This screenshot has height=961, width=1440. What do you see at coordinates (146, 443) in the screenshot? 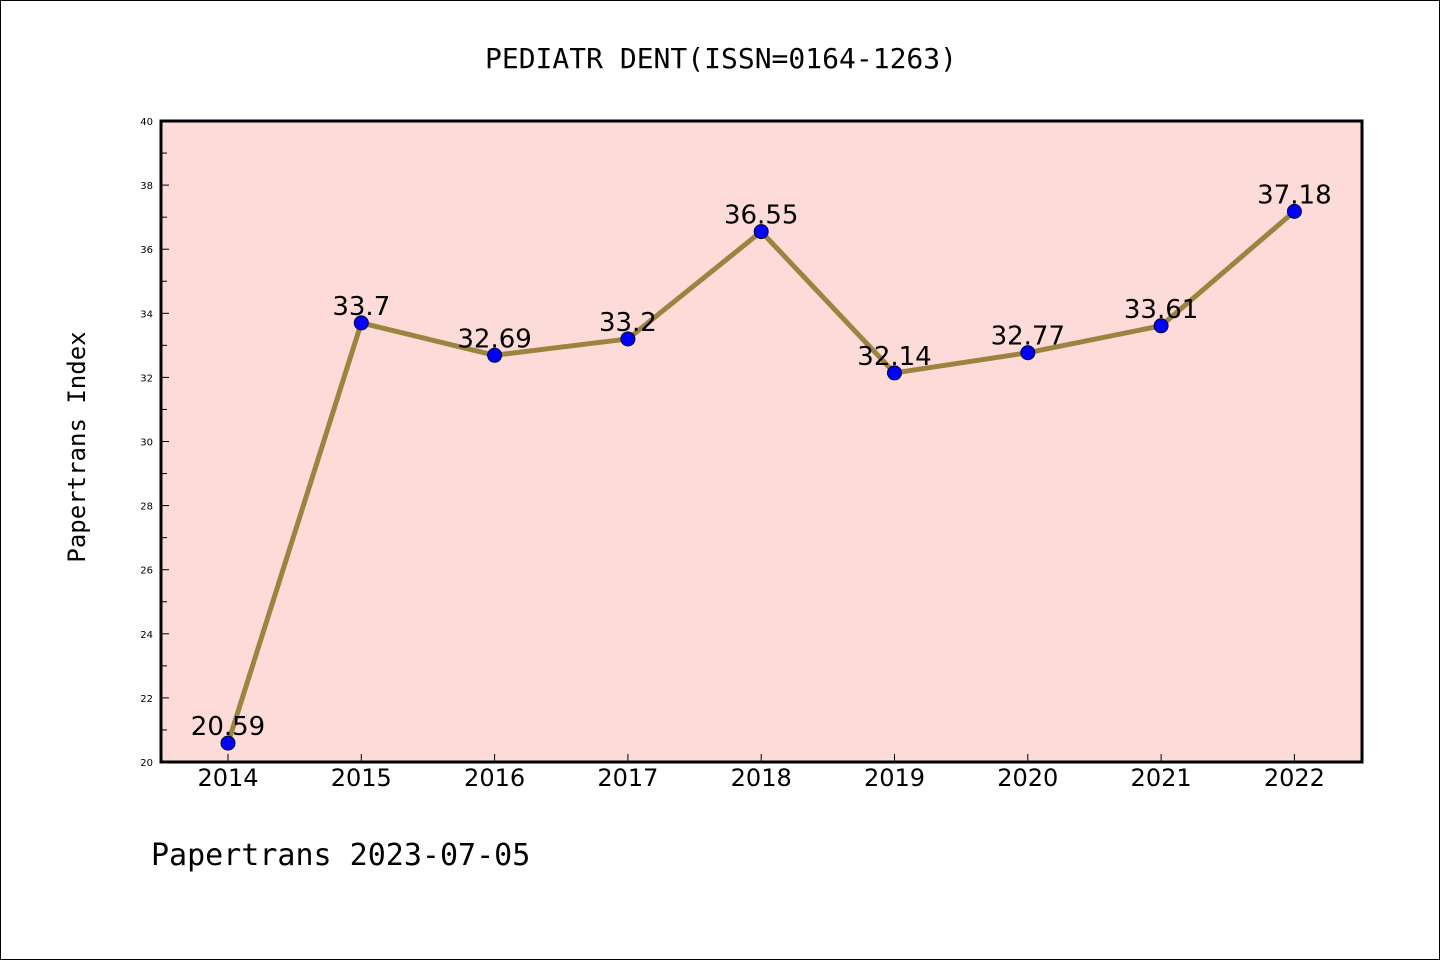
I see `y-tick-label: 30` at bounding box center [146, 443].